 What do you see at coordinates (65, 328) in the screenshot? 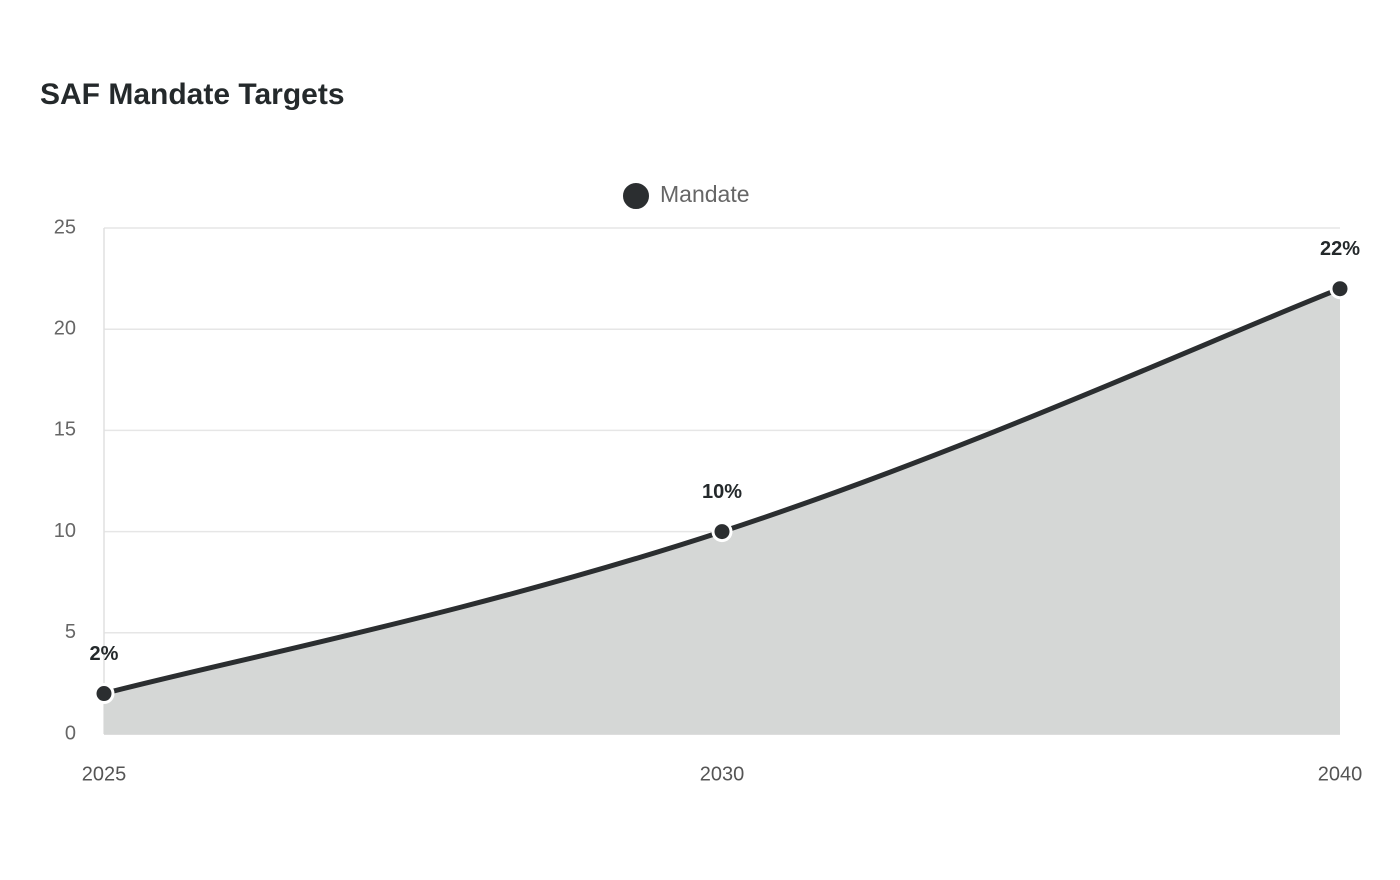
I see `y-tick-label: 20` at bounding box center [65, 328].